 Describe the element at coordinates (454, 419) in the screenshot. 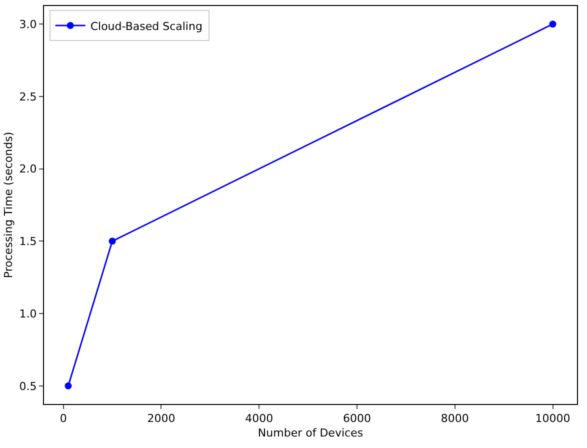

I see `x-tick-label: 8000` at that location.